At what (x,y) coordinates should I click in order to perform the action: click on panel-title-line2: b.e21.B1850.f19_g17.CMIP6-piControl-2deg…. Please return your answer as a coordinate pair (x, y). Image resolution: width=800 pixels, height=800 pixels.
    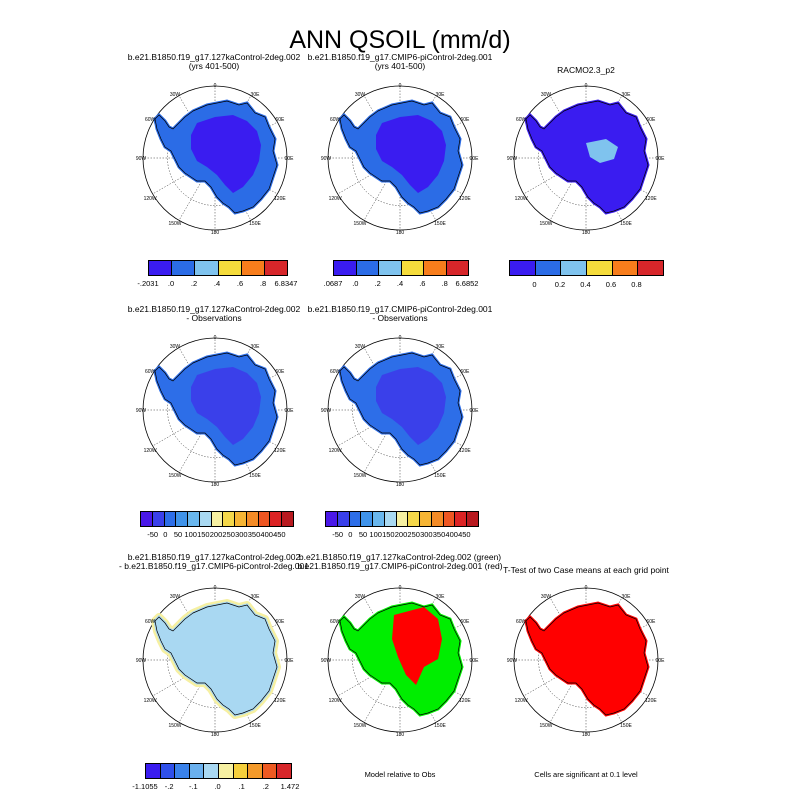
    Looking at the image, I should click on (400, 566).